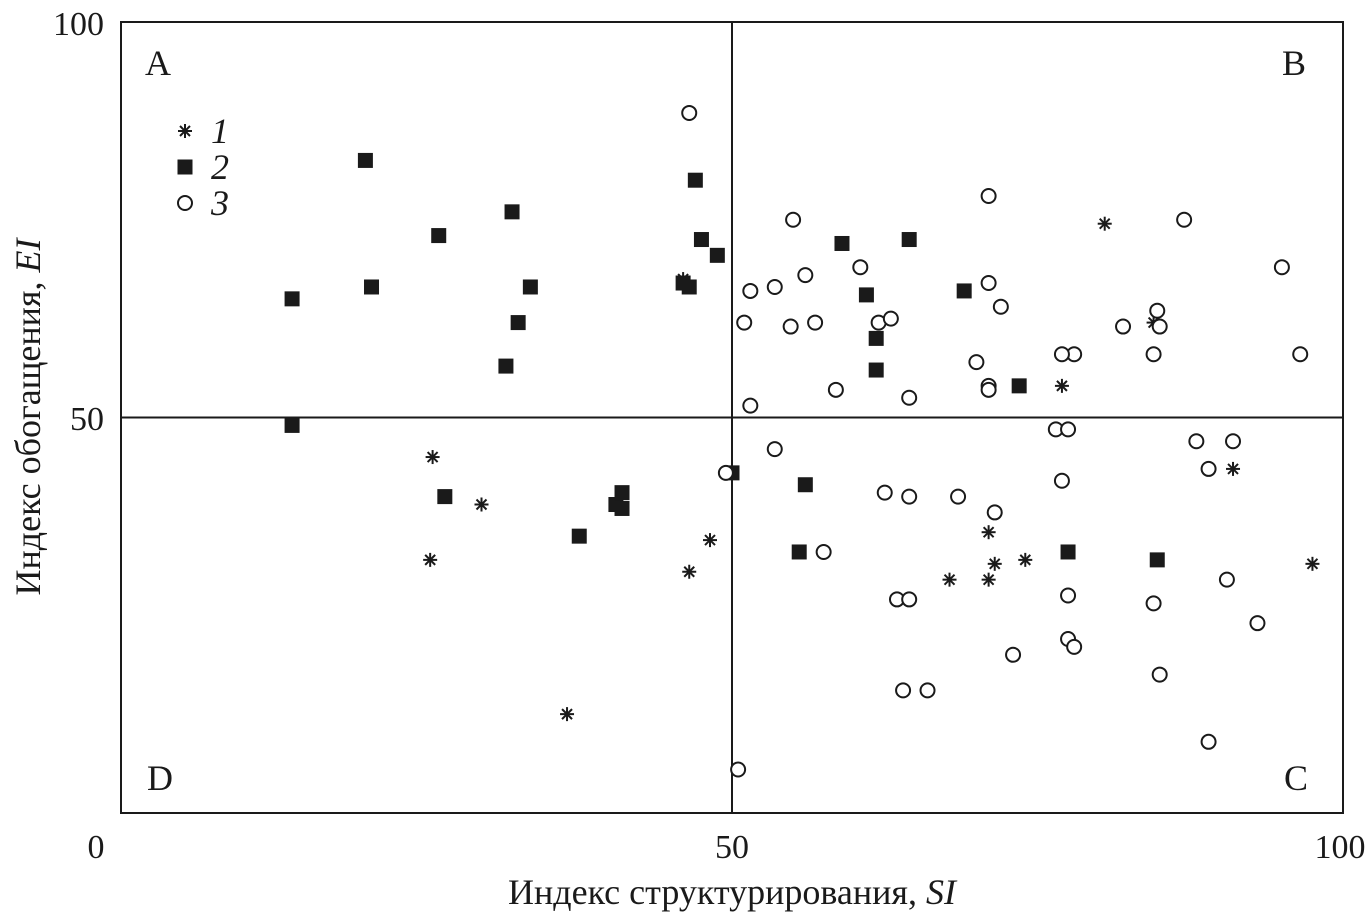 This screenshot has width=1372, height=919. I want to click on x-tick-label-100: 100, so click(1340, 847).